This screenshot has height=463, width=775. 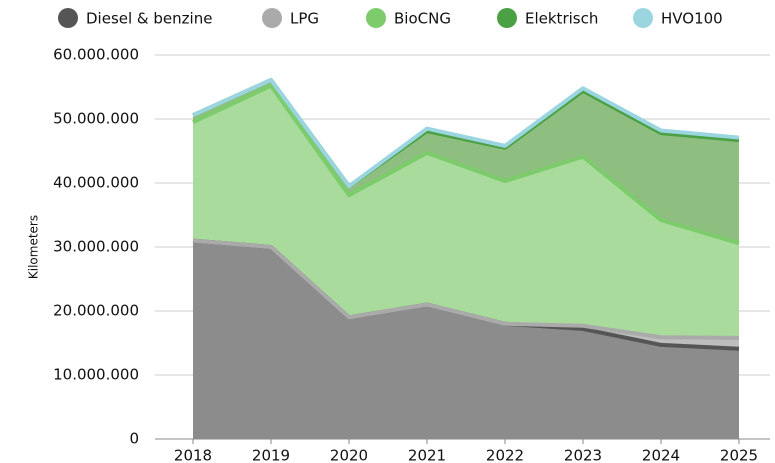 I want to click on x-tick-label: 2024, so click(x=661, y=455).